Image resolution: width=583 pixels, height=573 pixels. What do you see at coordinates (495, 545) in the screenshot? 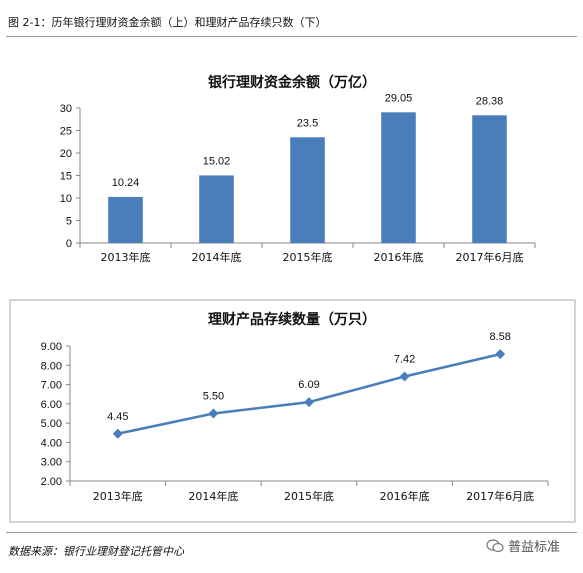
I see `wechat-icon` at bounding box center [495, 545].